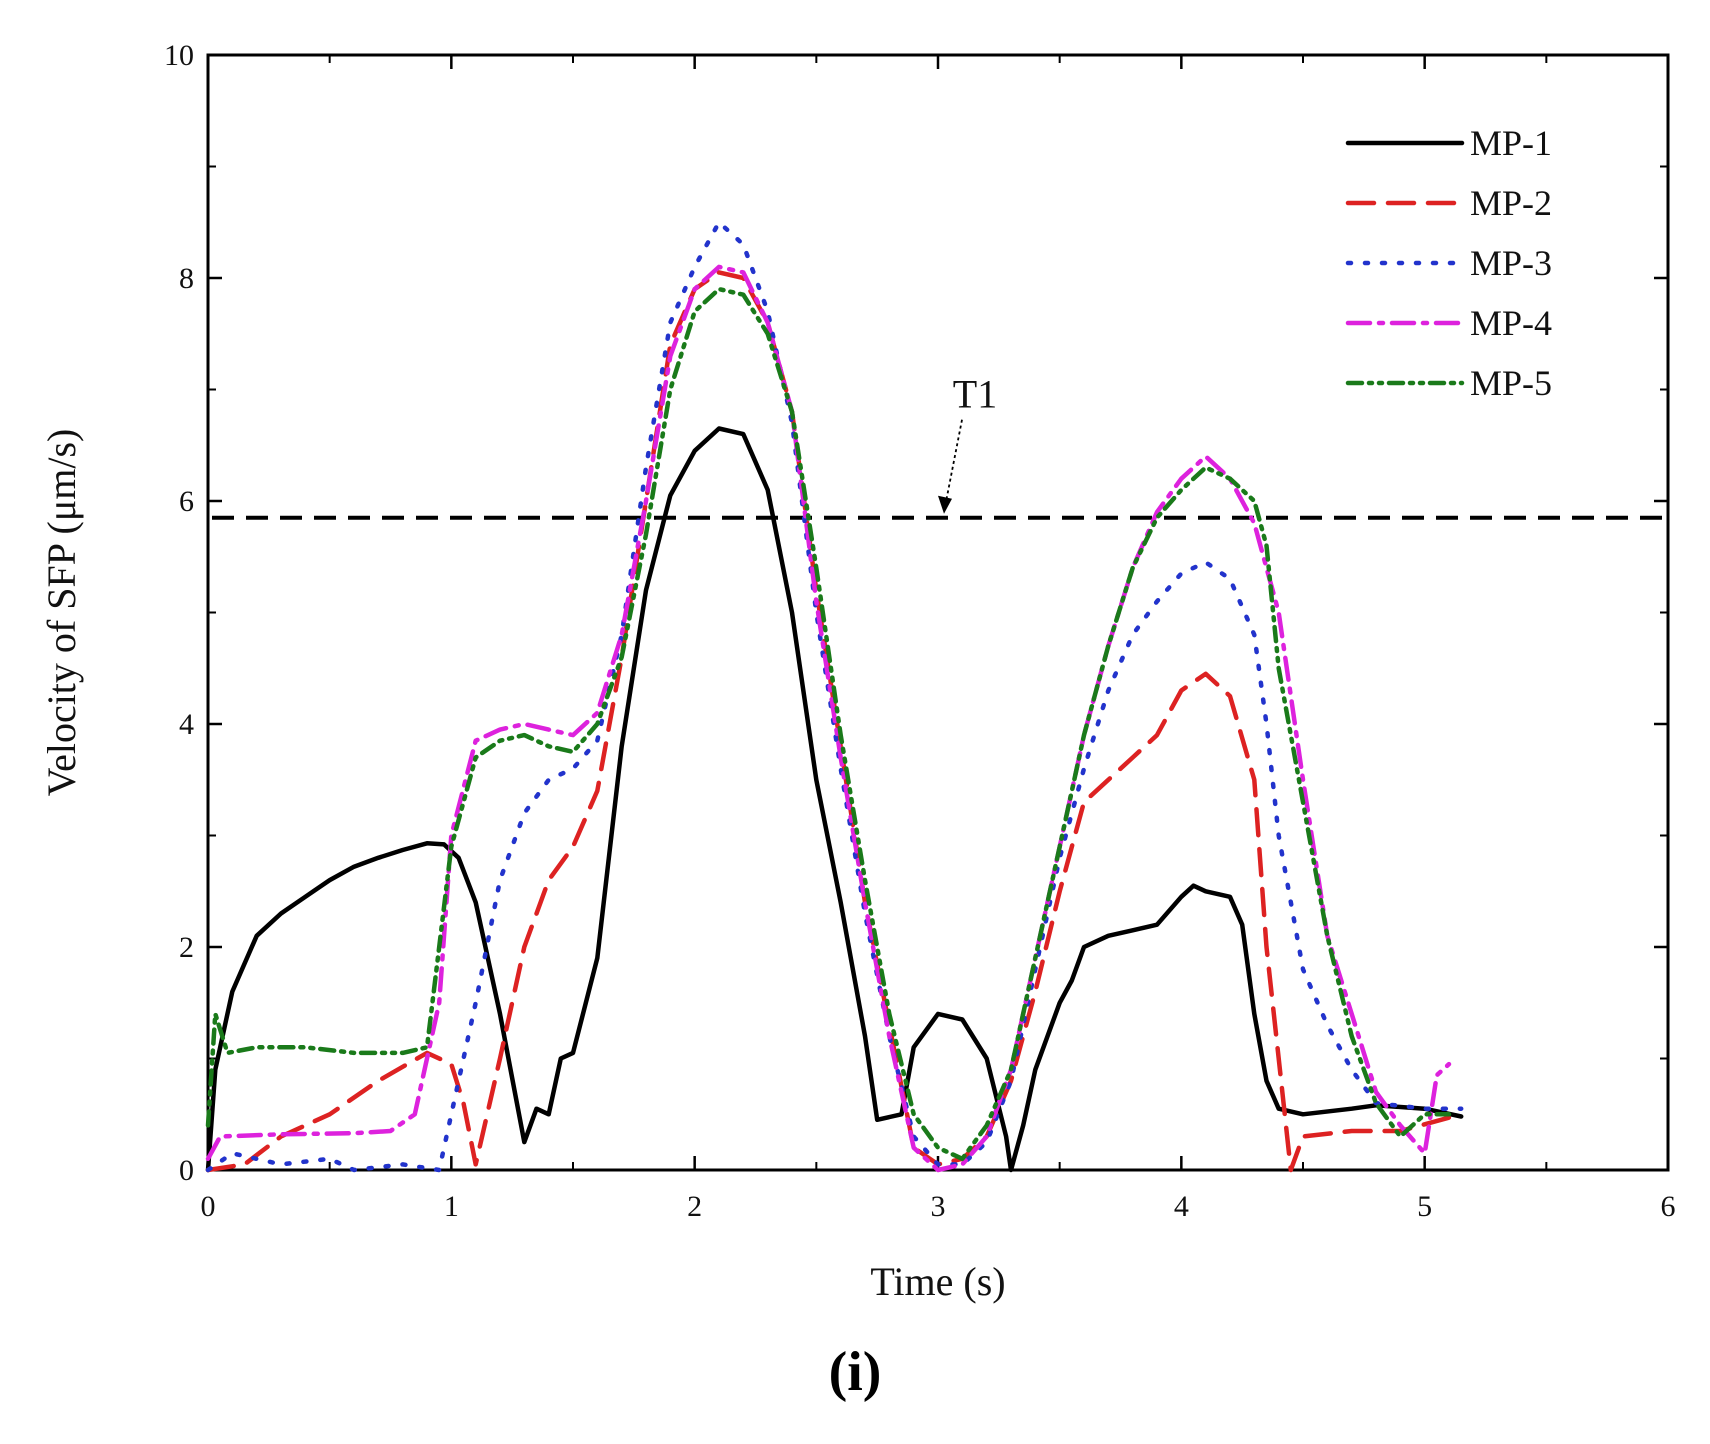 The image size is (1710, 1444). What do you see at coordinates (1511, 143) in the screenshot?
I see `legend-label: MP-1` at bounding box center [1511, 143].